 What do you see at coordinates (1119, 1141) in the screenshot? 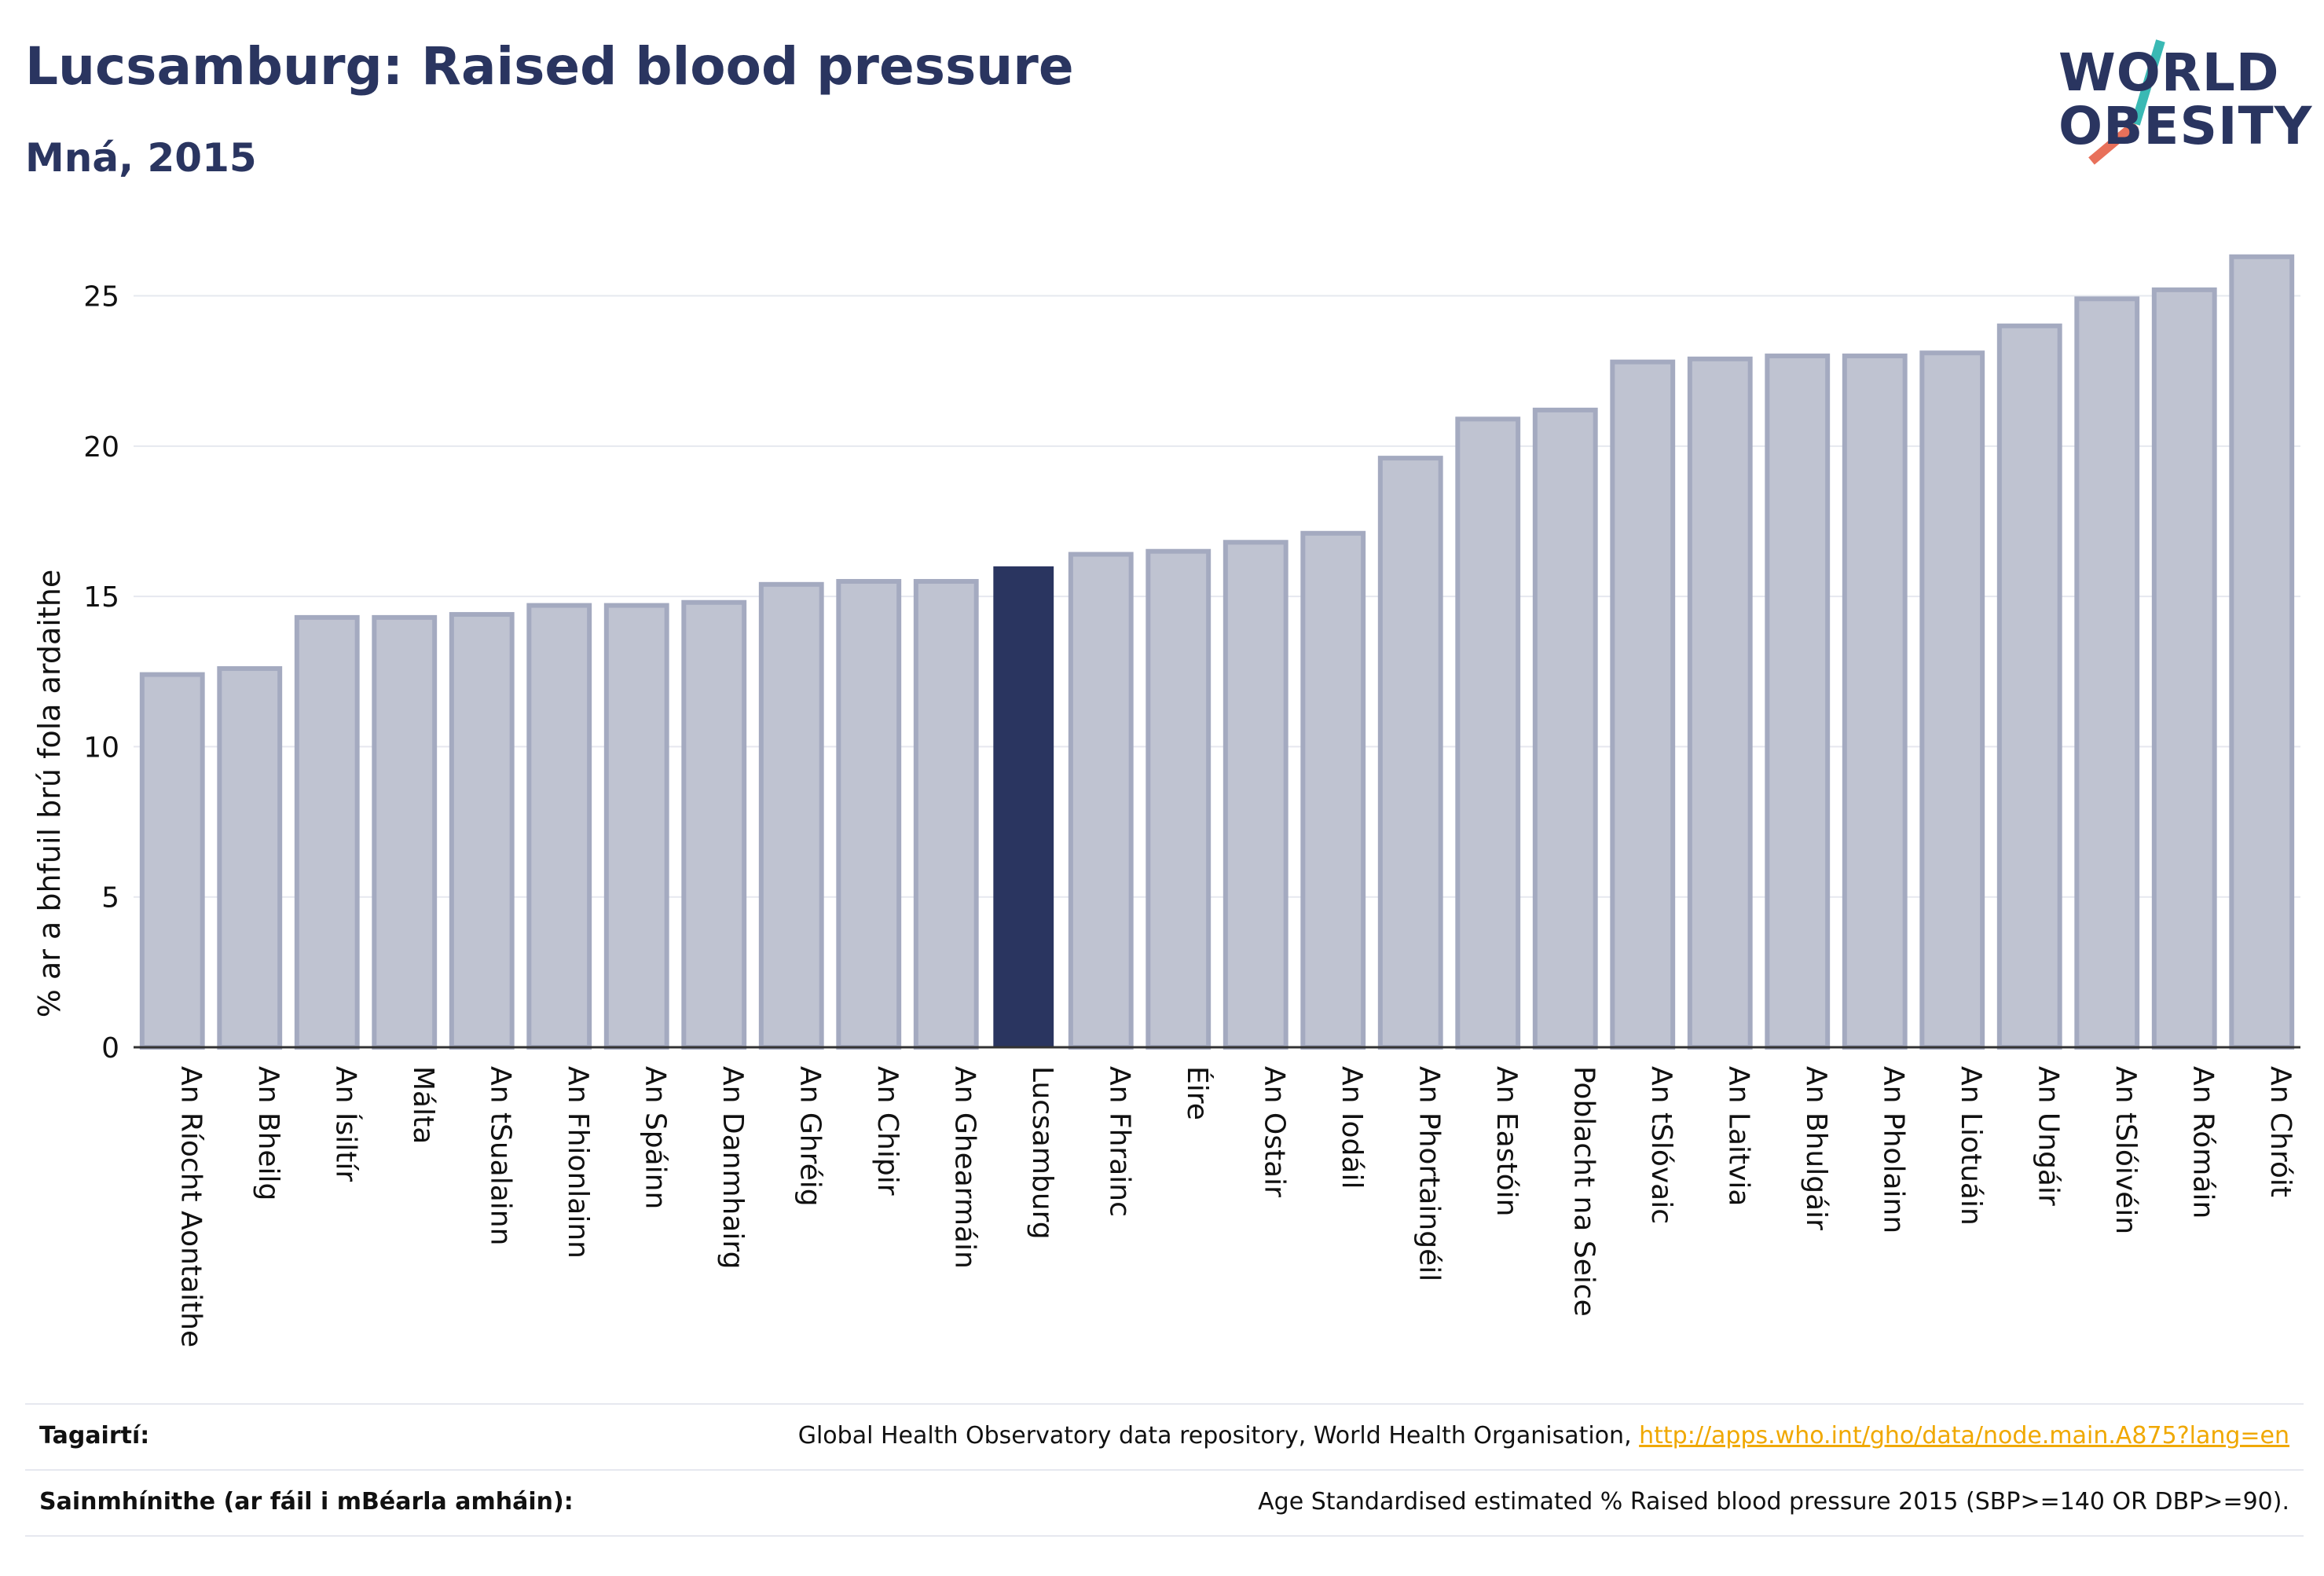
I see `x-tick-label: An Fhrainc` at bounding box center [1119, 1141].